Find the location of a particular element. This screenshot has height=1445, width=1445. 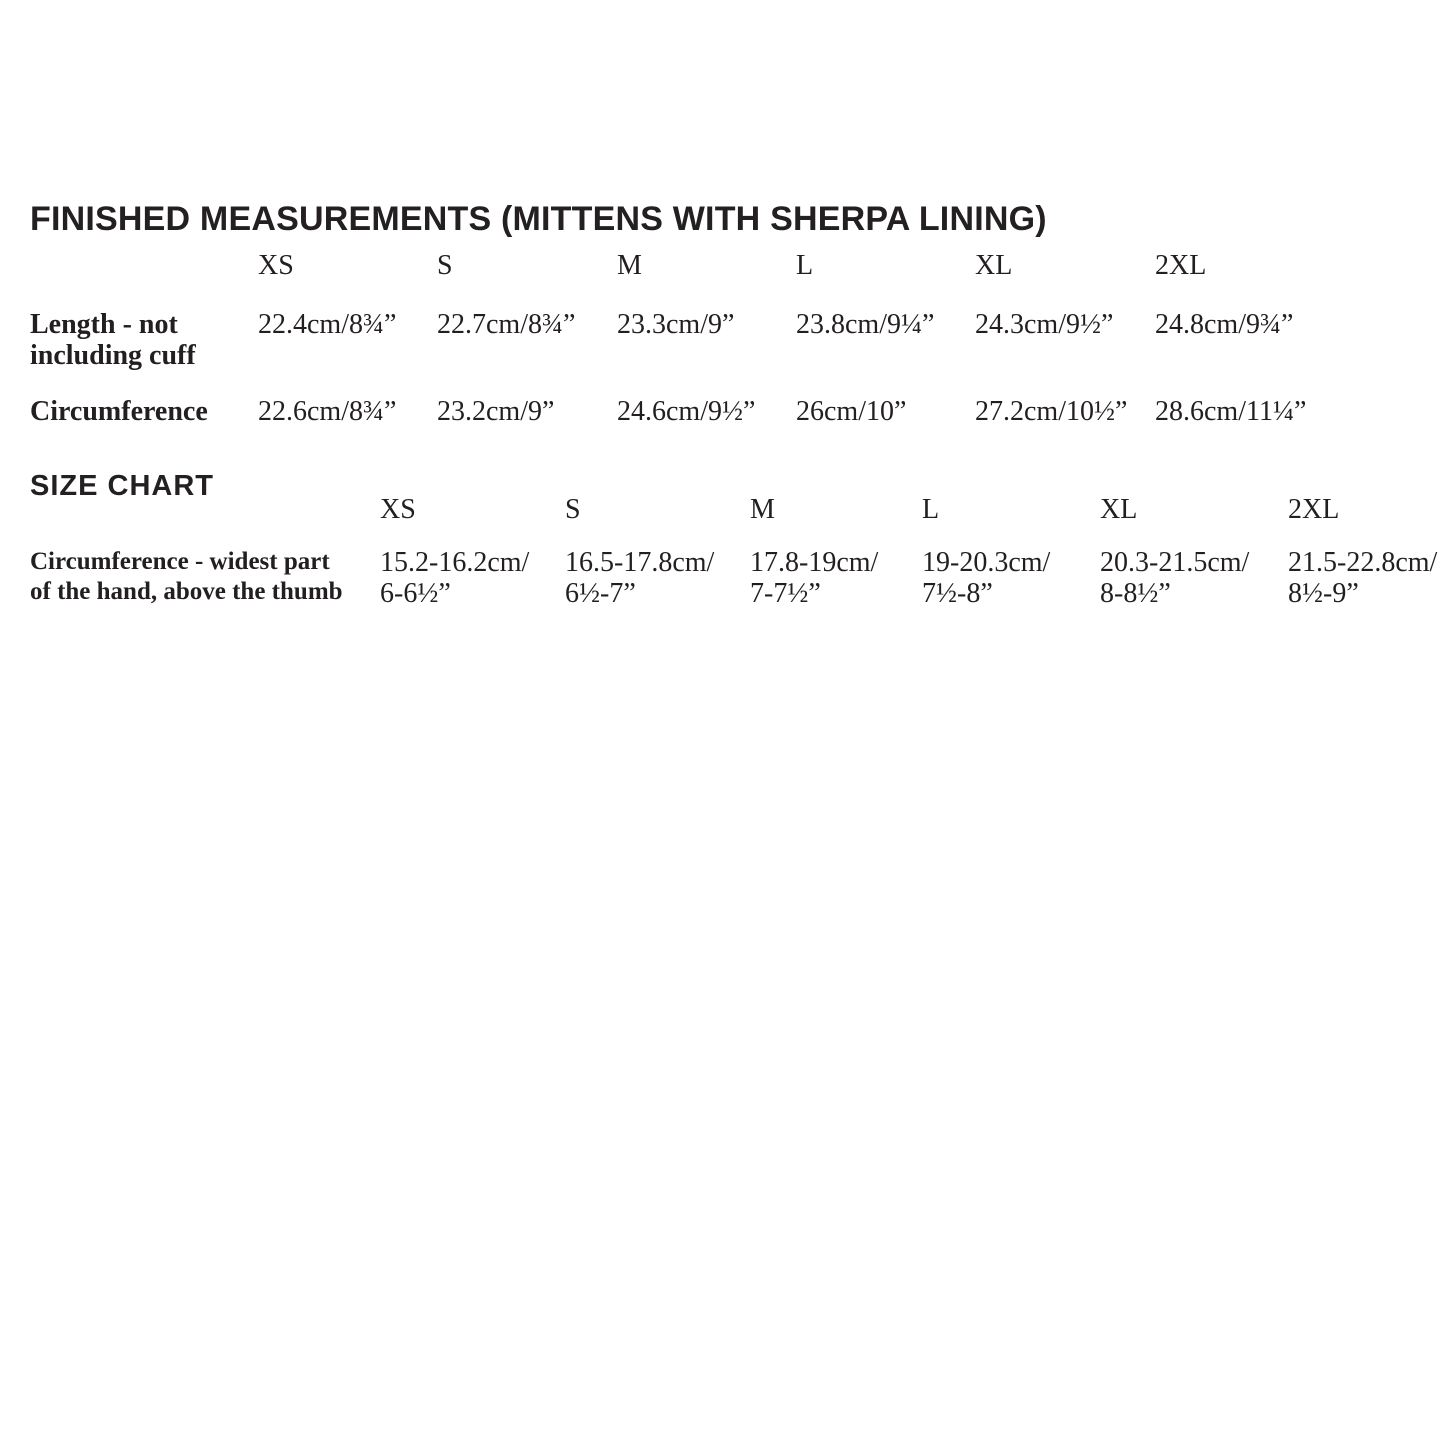

circumference-row-label: Circumference is located at coordinates (119, 411).